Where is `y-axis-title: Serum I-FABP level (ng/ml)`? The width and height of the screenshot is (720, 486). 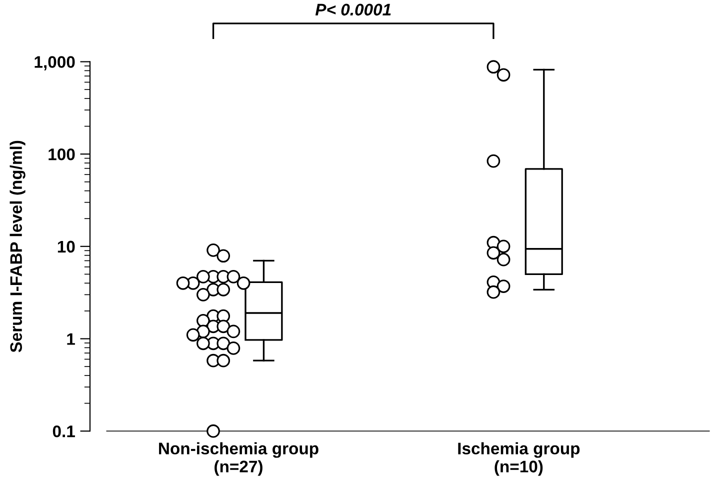
y-axis-title: Serum I-FABP level (ng/ml) is located at coordinates (18, 246).